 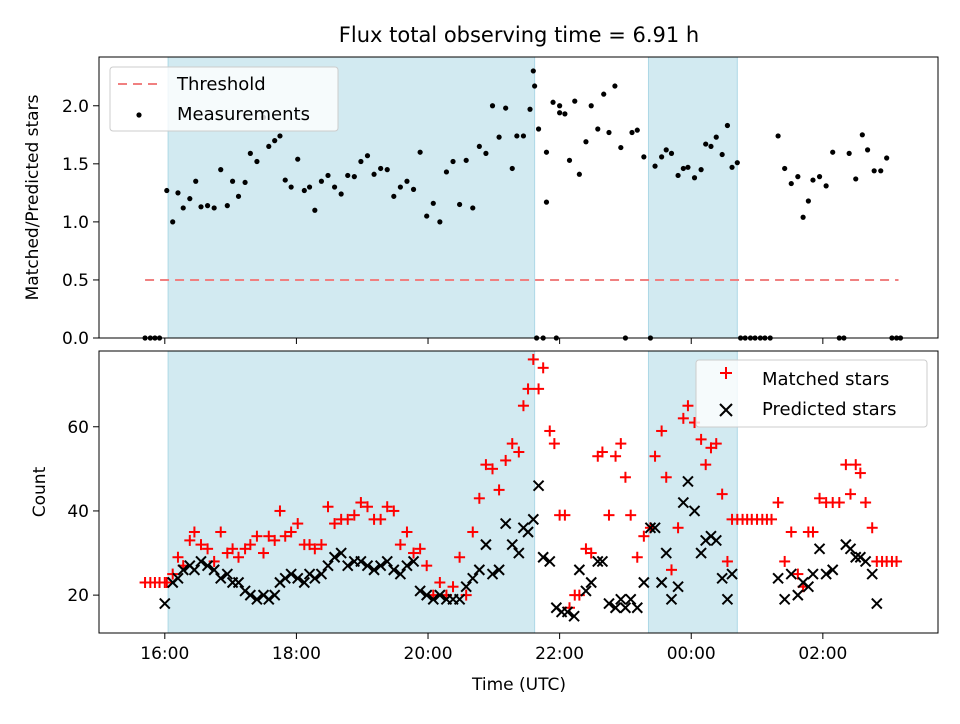 I want to click on y-tick-label: 60, so click(x=78, y=428).